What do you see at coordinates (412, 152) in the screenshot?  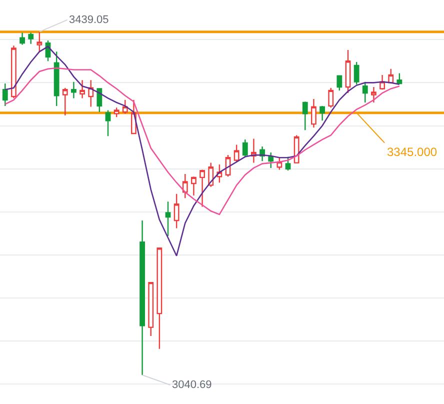 I see `ref-line-label: 3345.000` at bounding box center [412, 152].